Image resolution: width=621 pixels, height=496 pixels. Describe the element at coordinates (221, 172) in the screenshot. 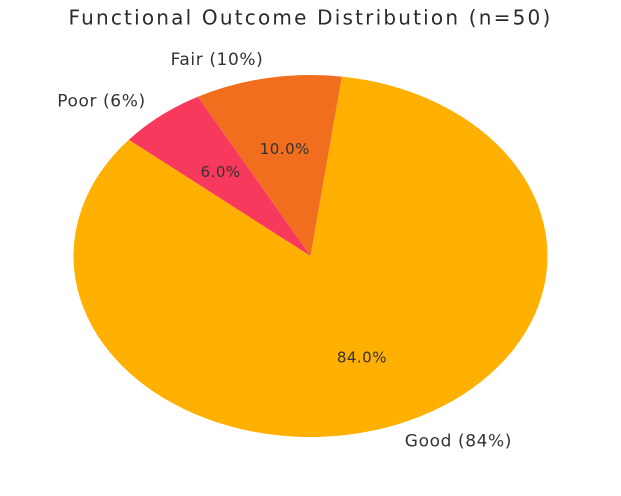

I see `pct-label-poor: 6.0%` at that location.